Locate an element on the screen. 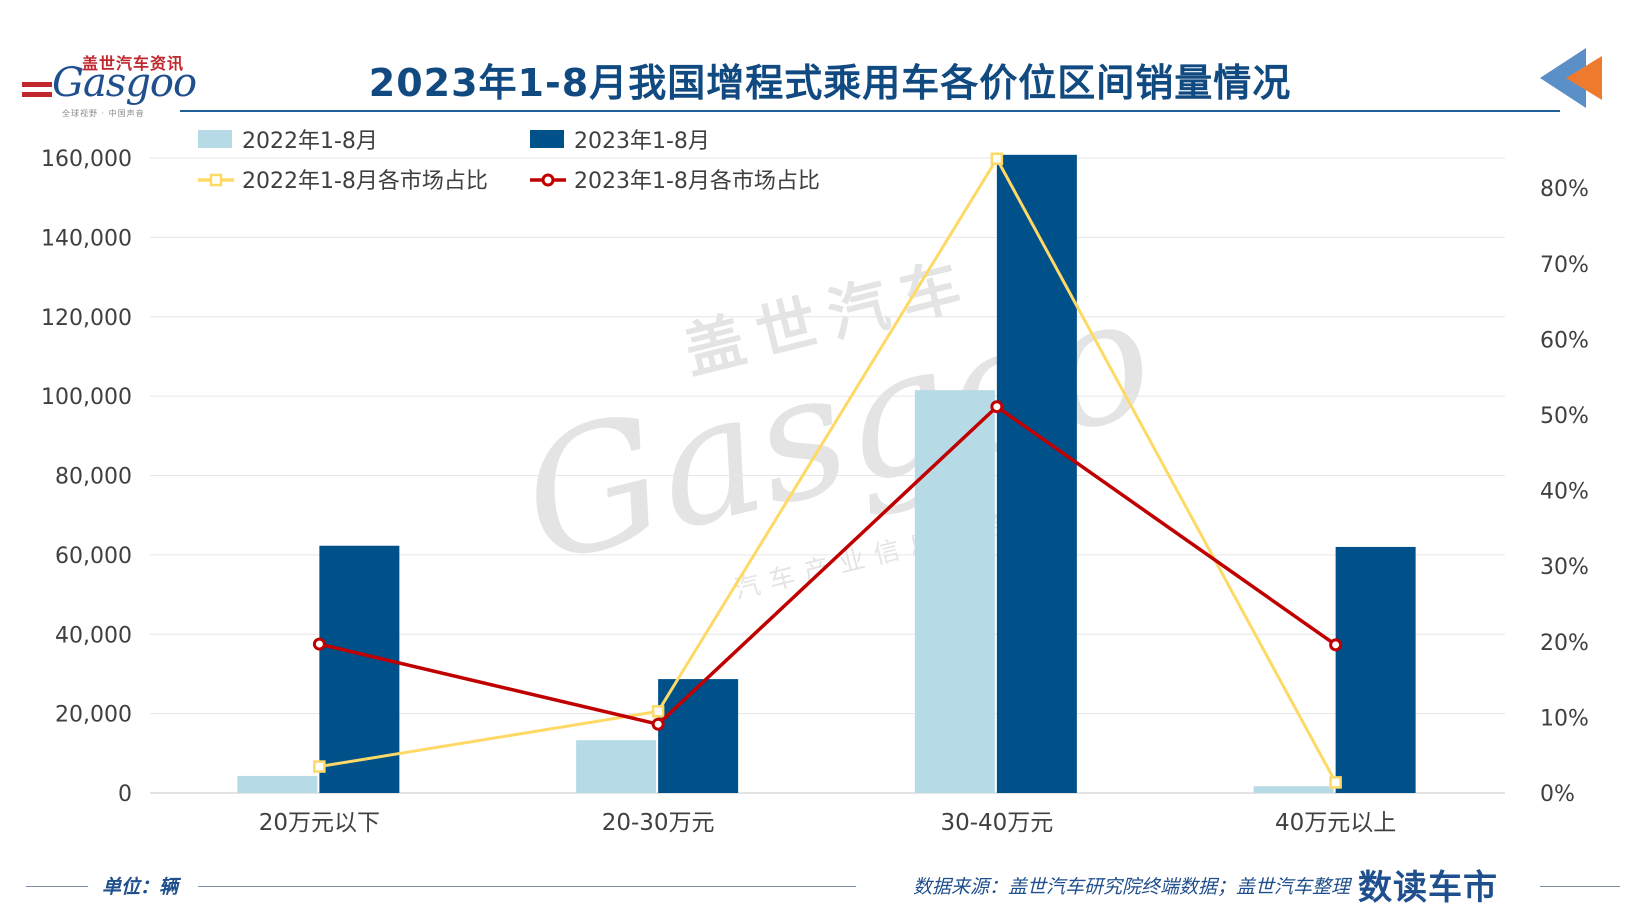  x-tick-label: 30-40万元 is located at coordinates (996, 823).